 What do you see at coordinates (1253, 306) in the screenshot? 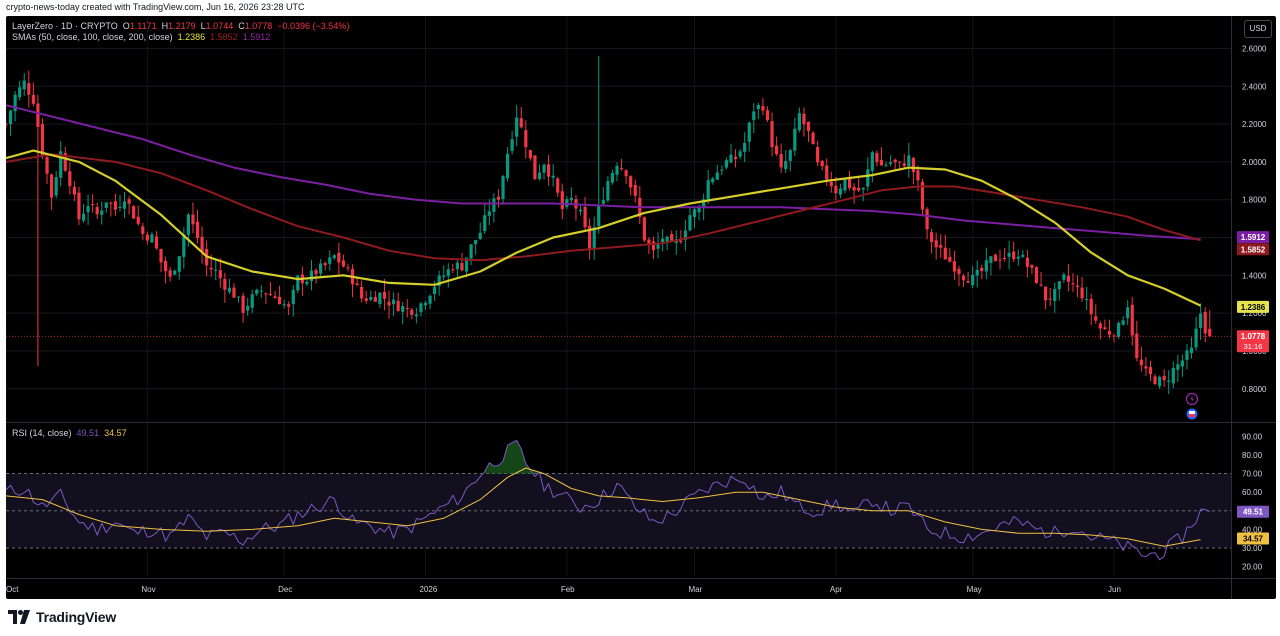
I see `sma50-badge: 1.2386` at bounding box center [1253, 306].